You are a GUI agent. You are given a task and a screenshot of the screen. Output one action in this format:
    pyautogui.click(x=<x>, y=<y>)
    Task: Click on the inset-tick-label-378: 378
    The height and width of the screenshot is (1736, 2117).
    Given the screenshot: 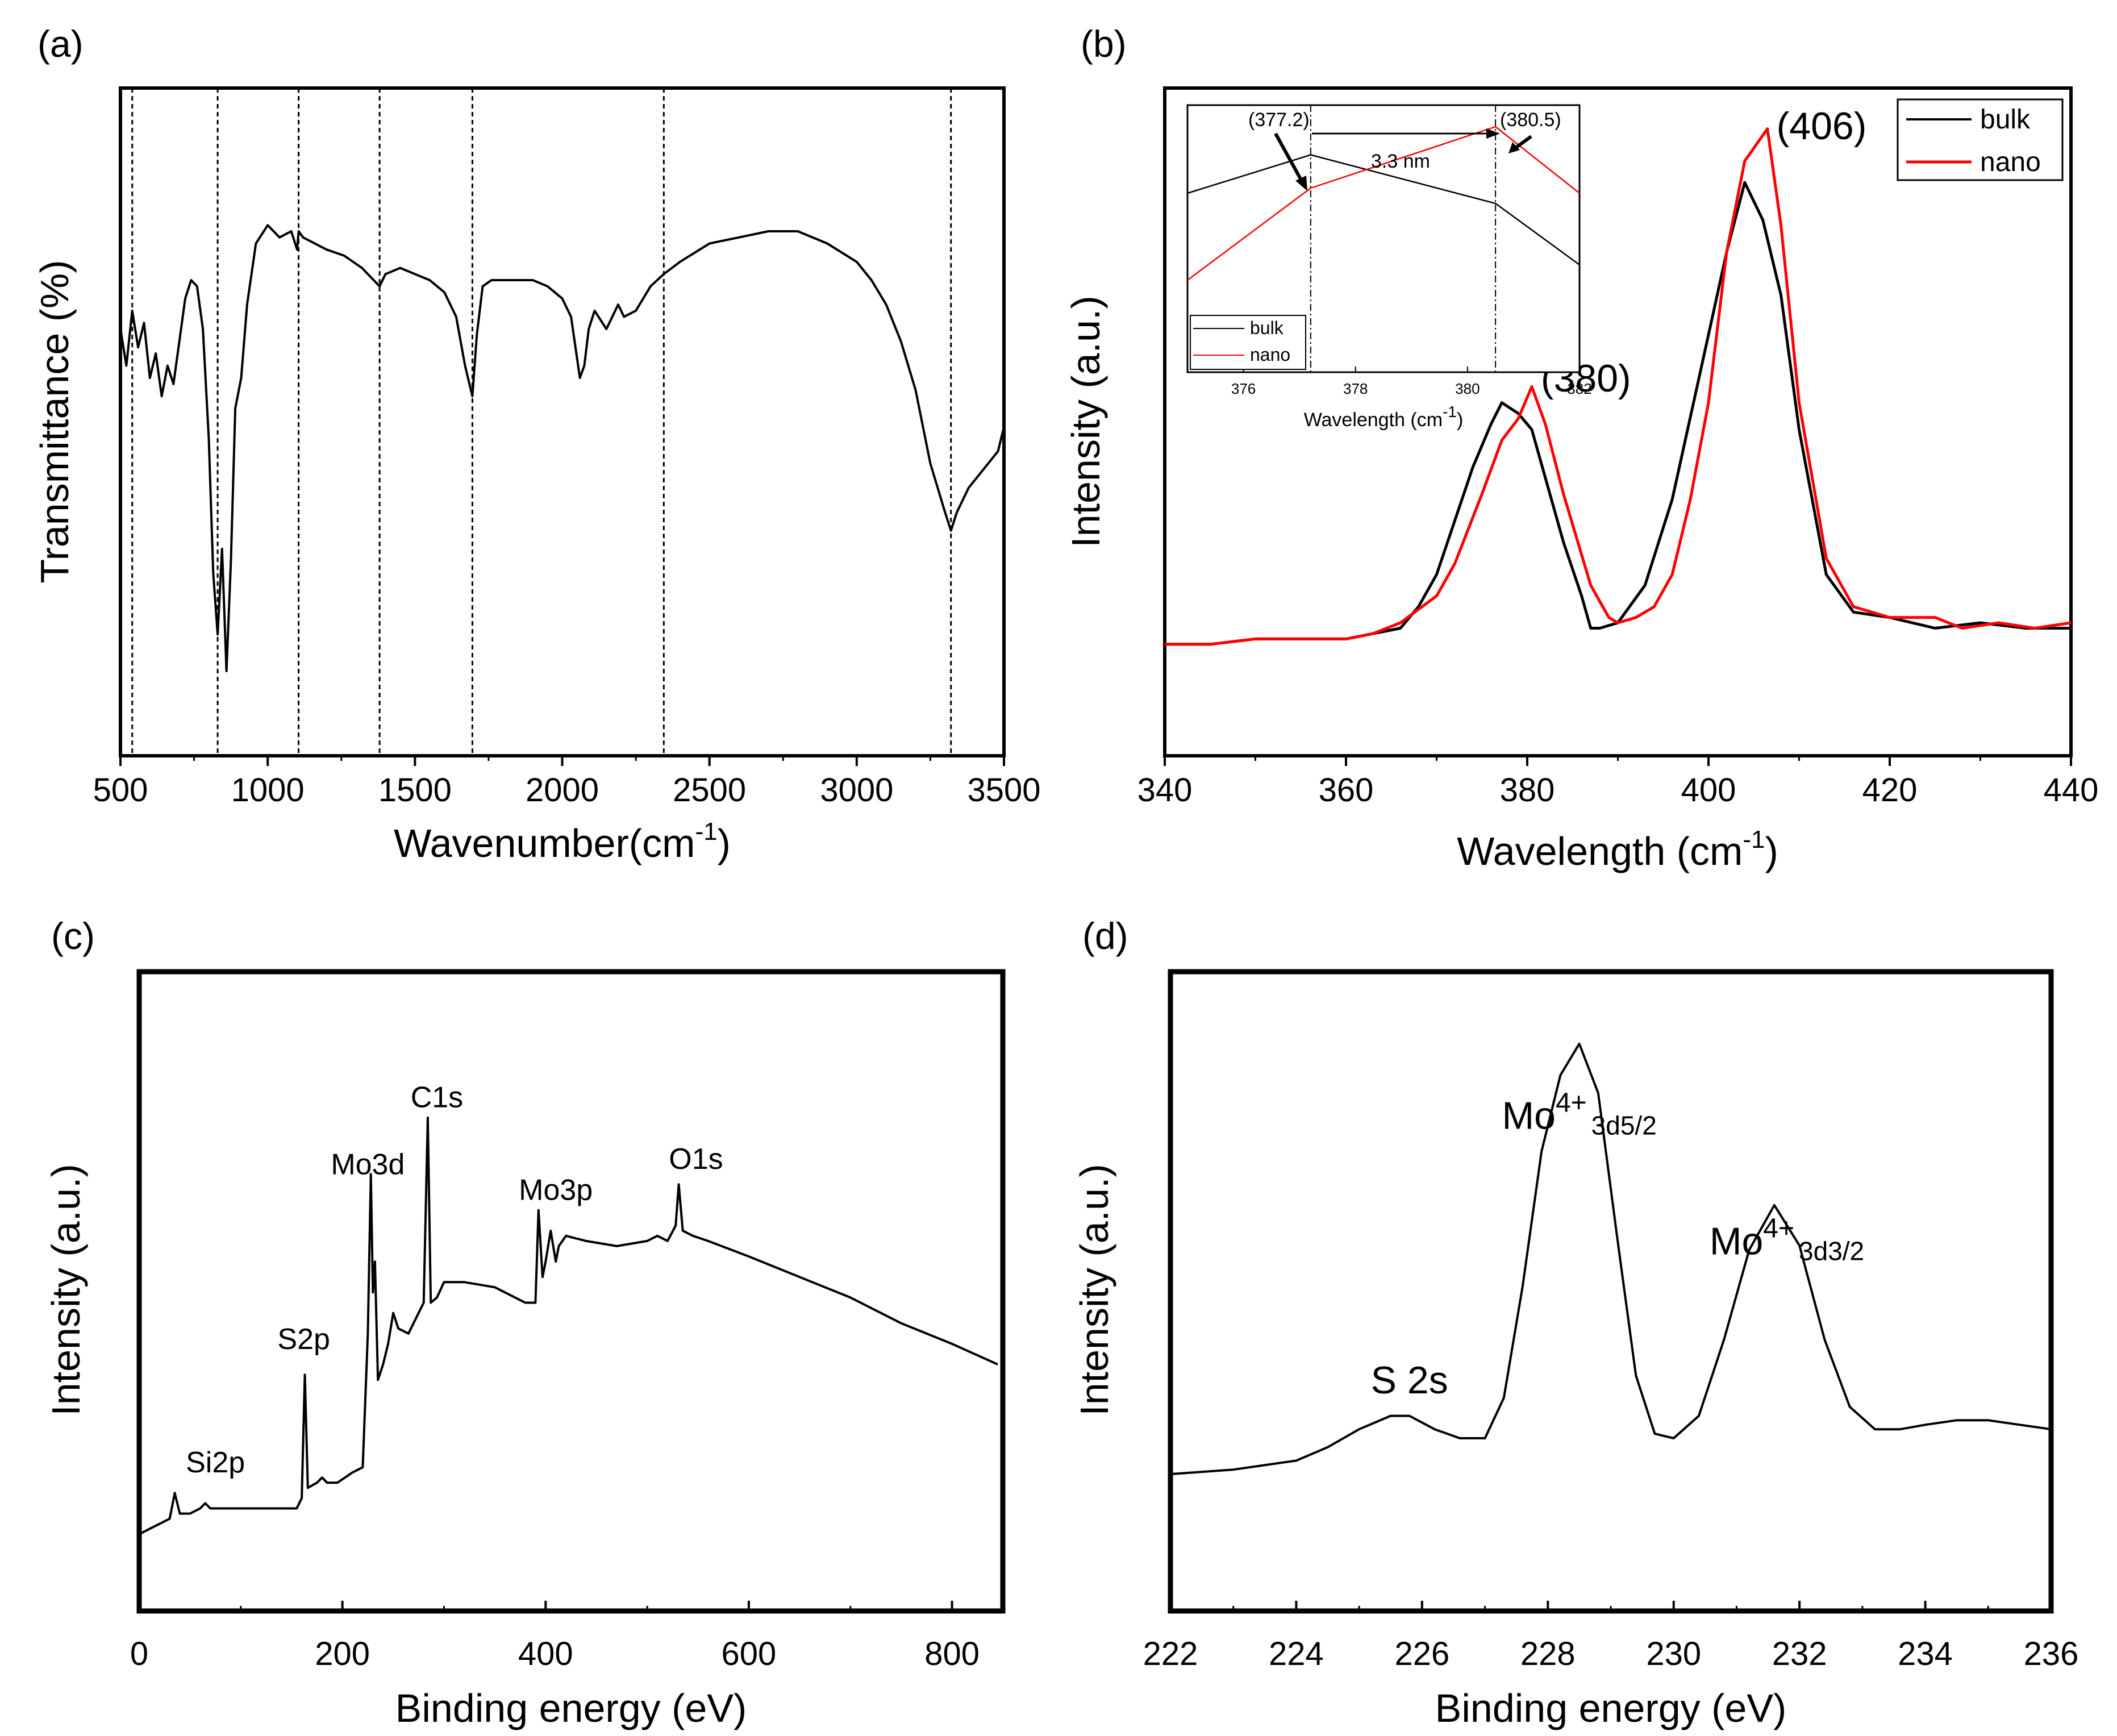 What is the action you would take?
    pyautogui.click(x=1355, y=388)
    